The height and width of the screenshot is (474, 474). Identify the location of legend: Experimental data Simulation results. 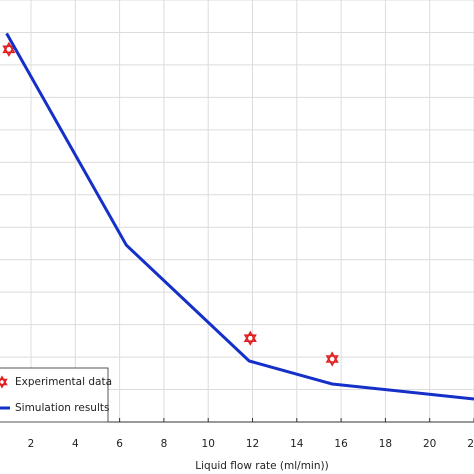
(56, 395).